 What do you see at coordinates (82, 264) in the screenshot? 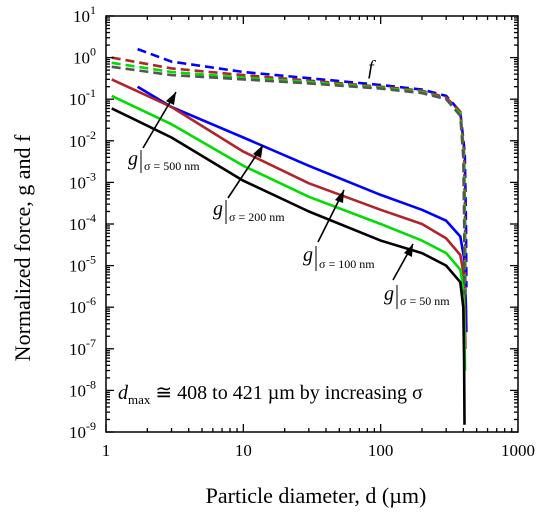
I see `y-tick-label: 10⁻⁵` at bounding box center [82, 264].